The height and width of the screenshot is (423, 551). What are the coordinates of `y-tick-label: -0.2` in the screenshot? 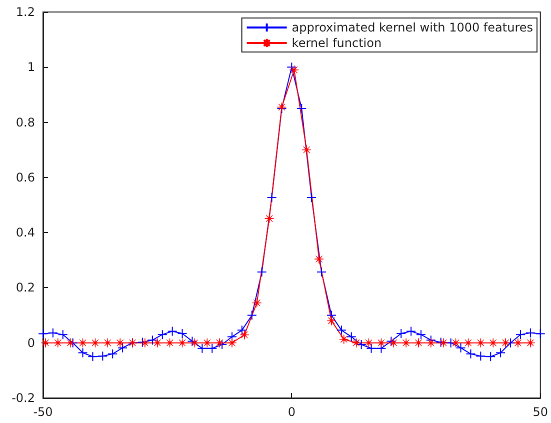 It's located at (23, 398).